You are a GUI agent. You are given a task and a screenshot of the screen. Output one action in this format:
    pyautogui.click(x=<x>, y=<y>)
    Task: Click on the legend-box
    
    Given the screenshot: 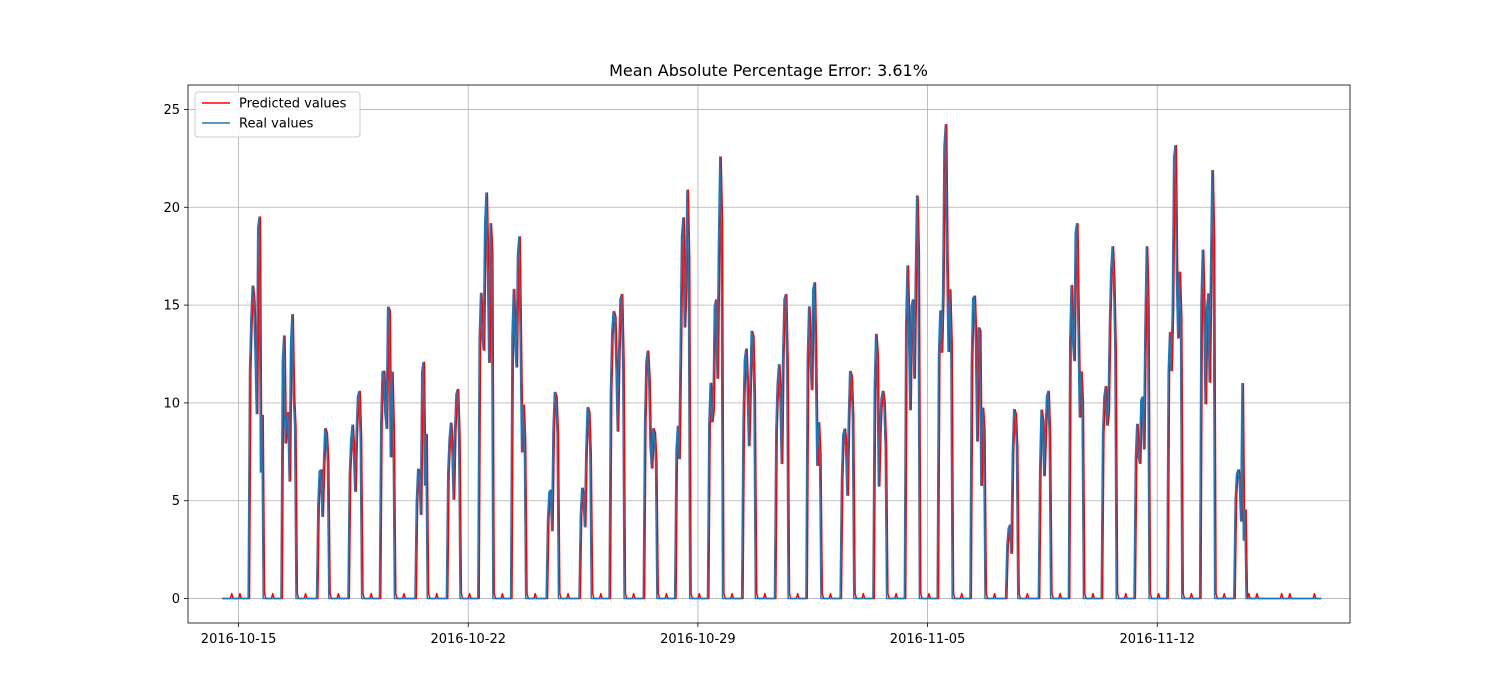 What is the action you would take?
    pyautogui.click(x=277, y=114)
    